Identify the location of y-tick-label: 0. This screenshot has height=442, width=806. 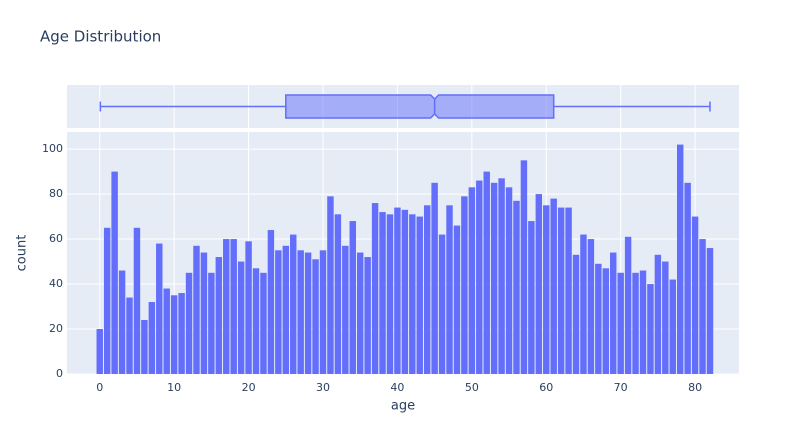
(59, 373).